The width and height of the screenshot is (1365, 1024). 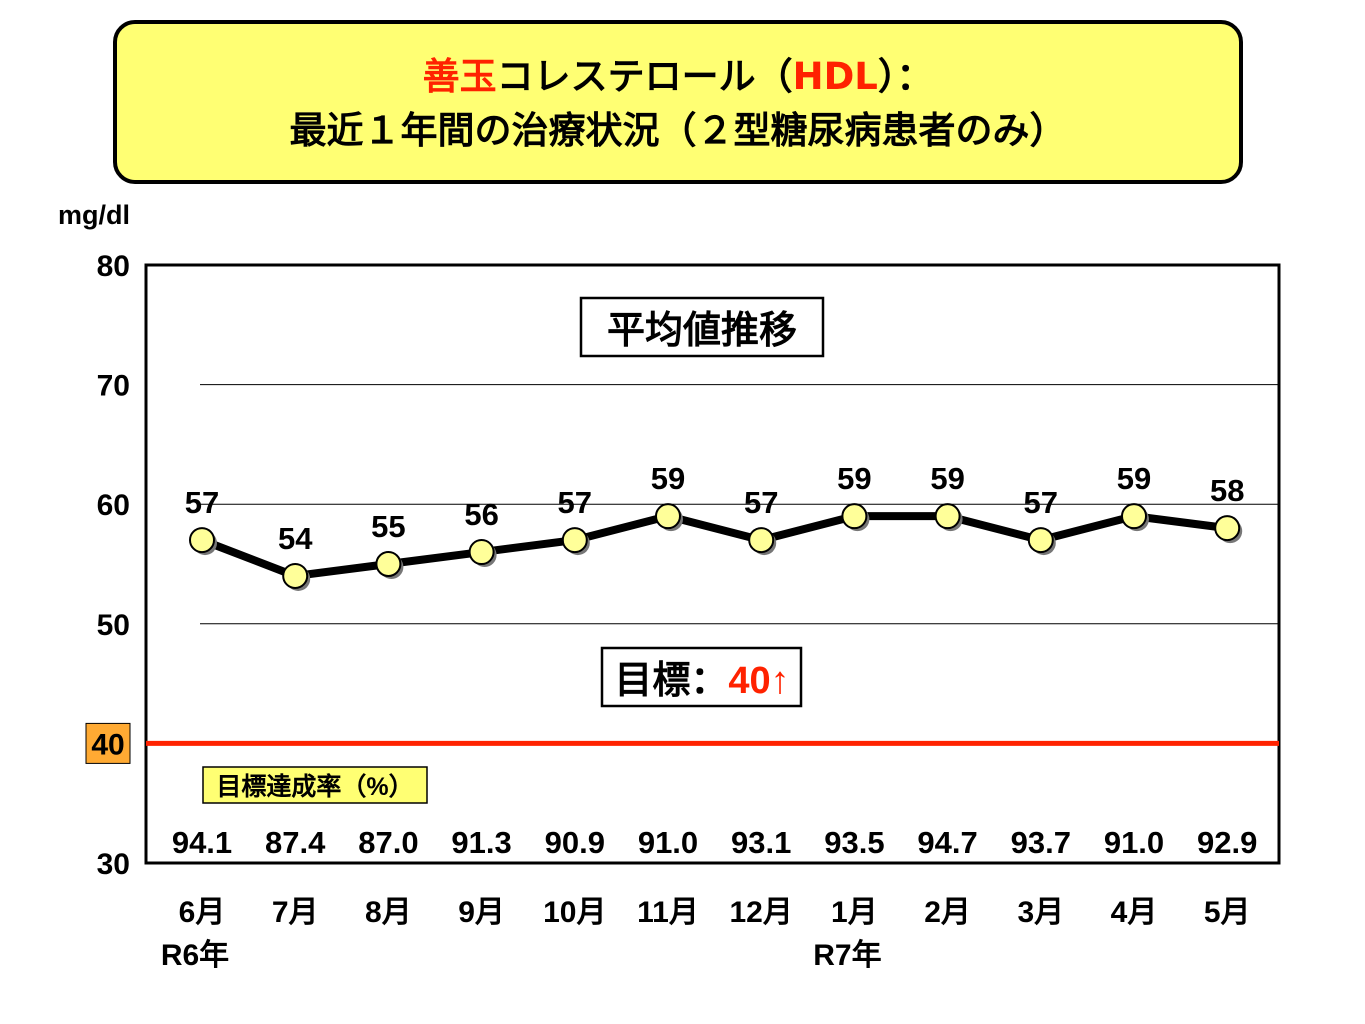 What do you see at coordinates (835, 76) in the screenshot?
I see `title-abbr: HDL` at bounding box center [835, 76].